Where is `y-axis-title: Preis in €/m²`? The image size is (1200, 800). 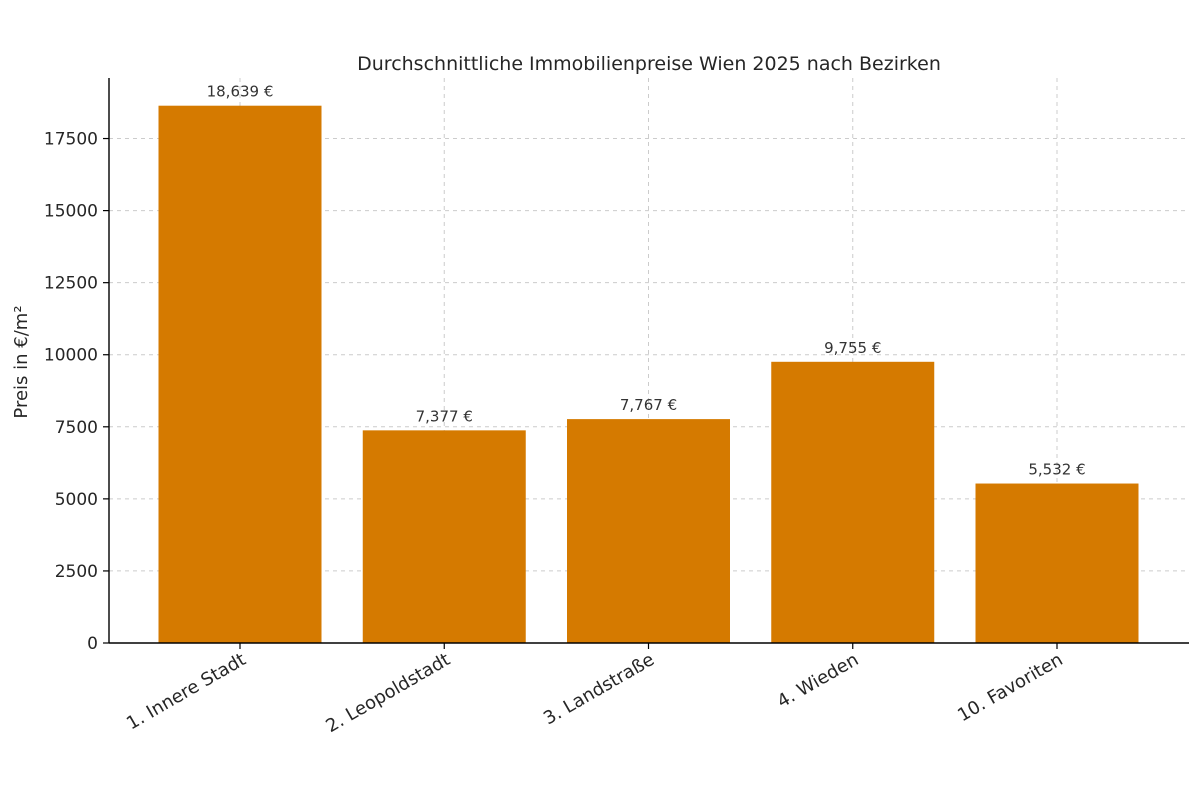
y-axis-title: Preis in €/m² is located at coordinates (21, 361).